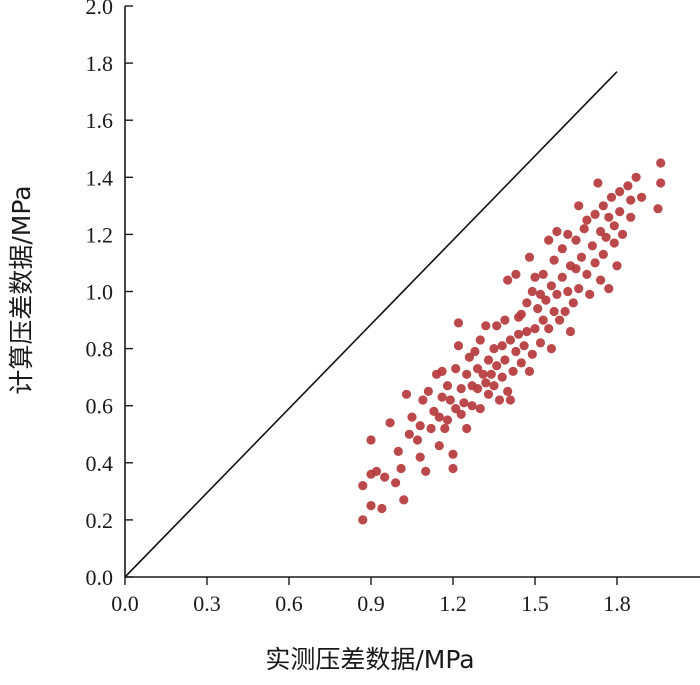  What do you see at coordinates (125, 603) in the screenshot?
I see `x-tick-label: 0.0` at bounding box center [125, 603].